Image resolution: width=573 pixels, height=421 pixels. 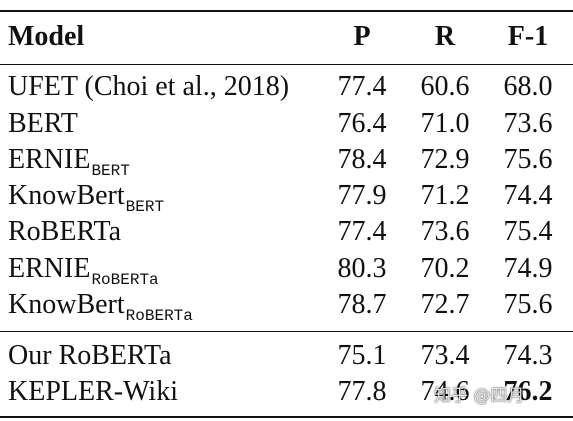 I want to click on model-name: KEPLER-Wiki, so click(x=93, y=392).